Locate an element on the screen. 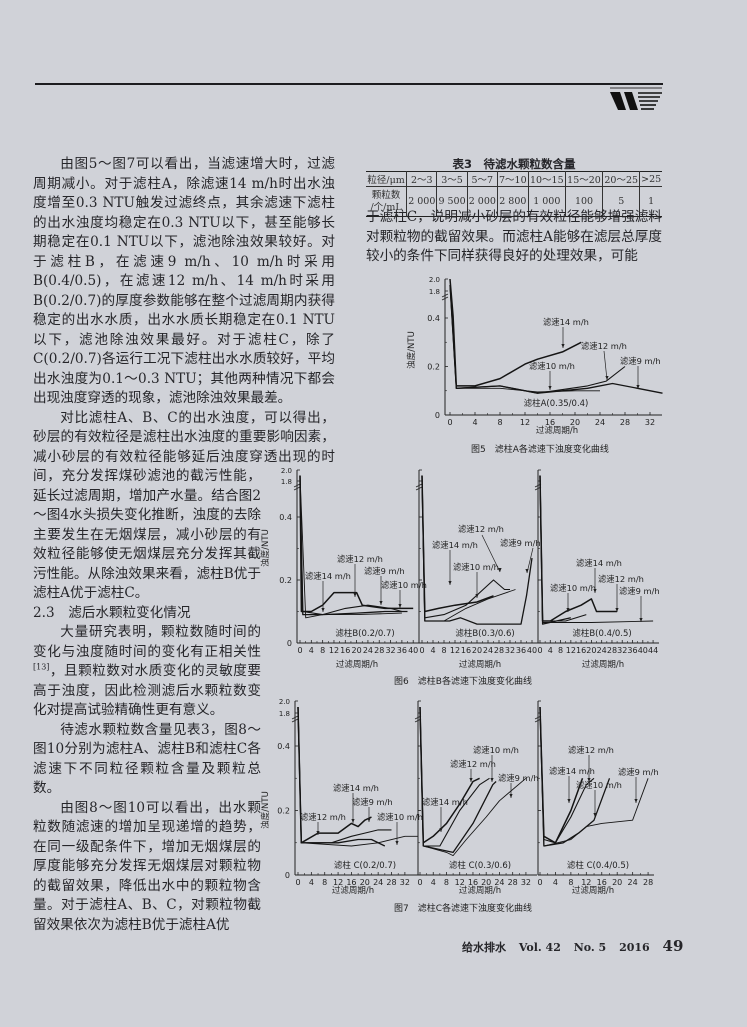 This screenshot has width=747, height=1027. y-tick-label: 0.4 is located at coordinates (285, 517).